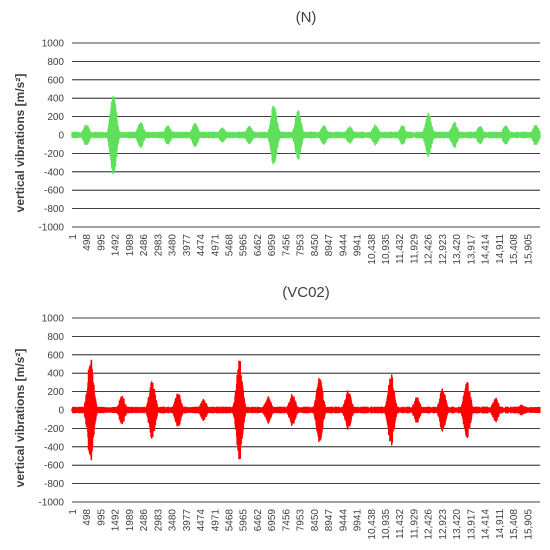  I want to click on series-signal, so click(306, 135).